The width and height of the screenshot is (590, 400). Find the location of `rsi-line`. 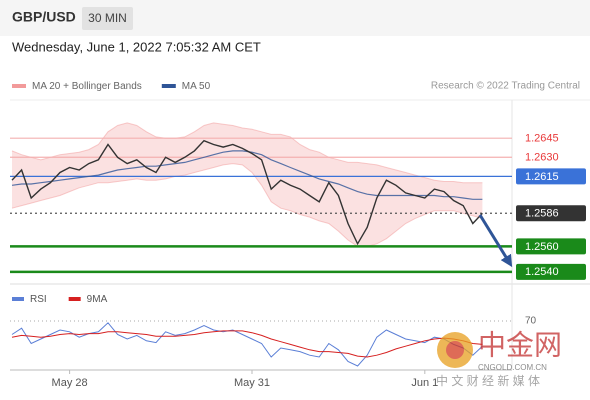

rsi-line is located at coordinates (247, 344).